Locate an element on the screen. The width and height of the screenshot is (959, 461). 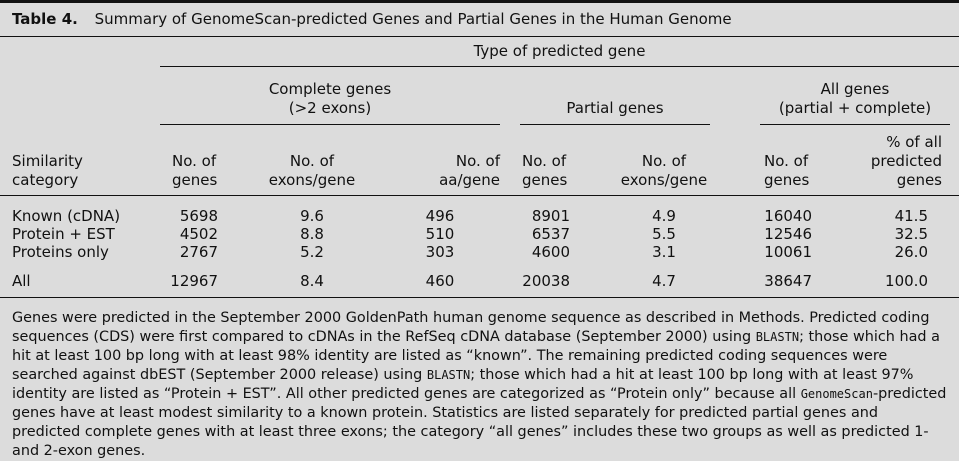
cell-all-pct: 32.5 is located at coordinates (911, 234).